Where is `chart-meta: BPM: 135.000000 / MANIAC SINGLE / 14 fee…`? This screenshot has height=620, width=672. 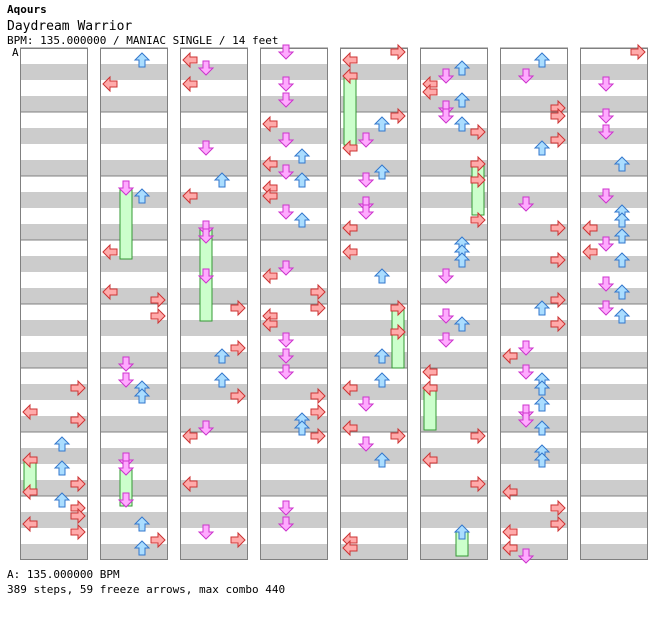 chart-meta: BPM: 135.000000 / MANIAC SINGLE / 14 fee… is located at coordinates (143, 40).